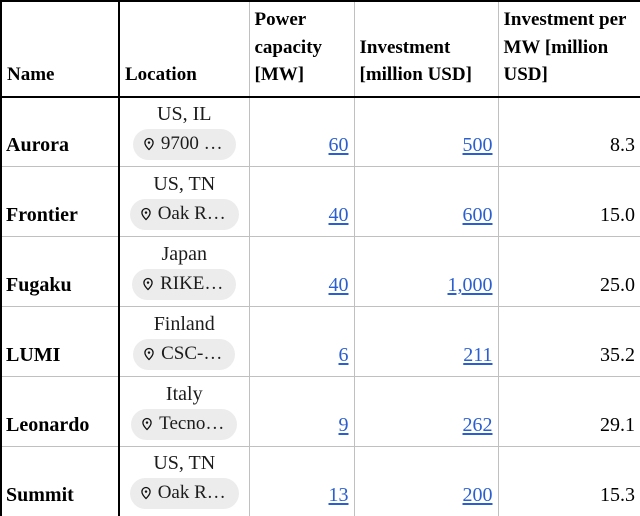 The width and height of the screenshot is (640, 516). What do you see at coordinates (477, 145) in the screenshot?
I see `investment-link: 500` at bounding box center [477, 145].